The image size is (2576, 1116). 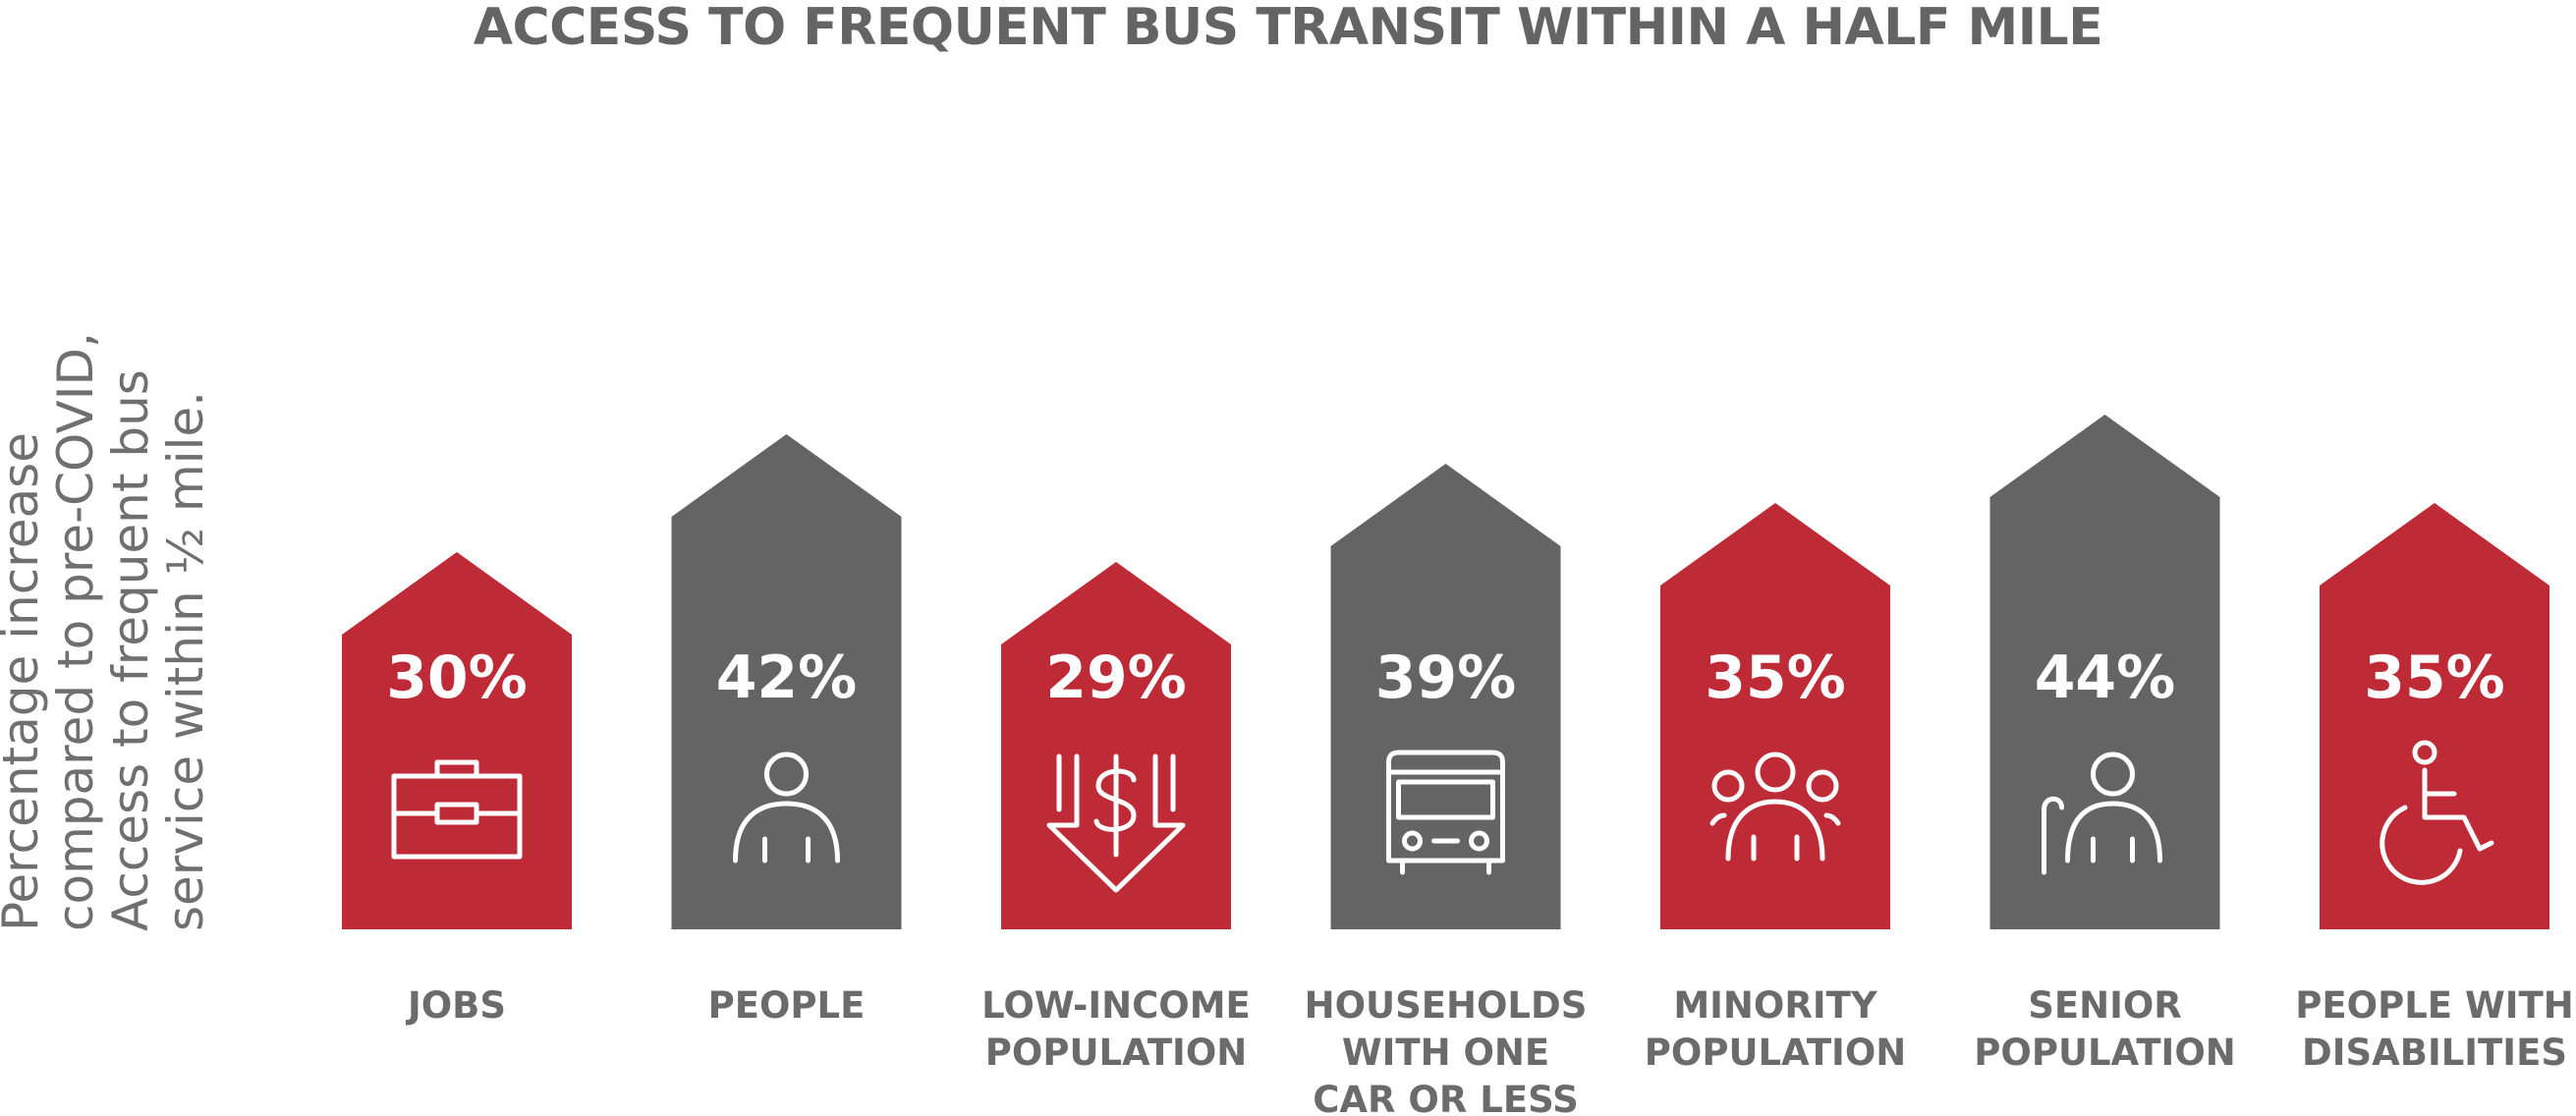 I want to click on dollar-down-arrow-icon, so click(x=1116, y=823).